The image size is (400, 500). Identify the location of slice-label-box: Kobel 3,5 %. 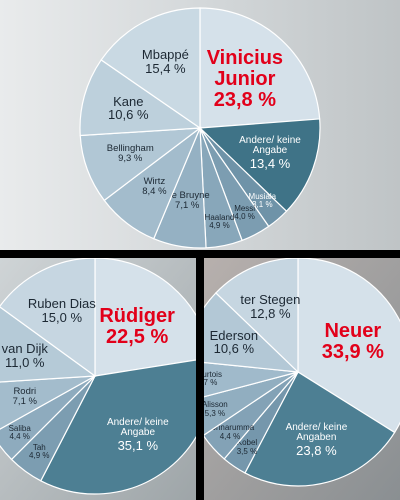
(247, 448).